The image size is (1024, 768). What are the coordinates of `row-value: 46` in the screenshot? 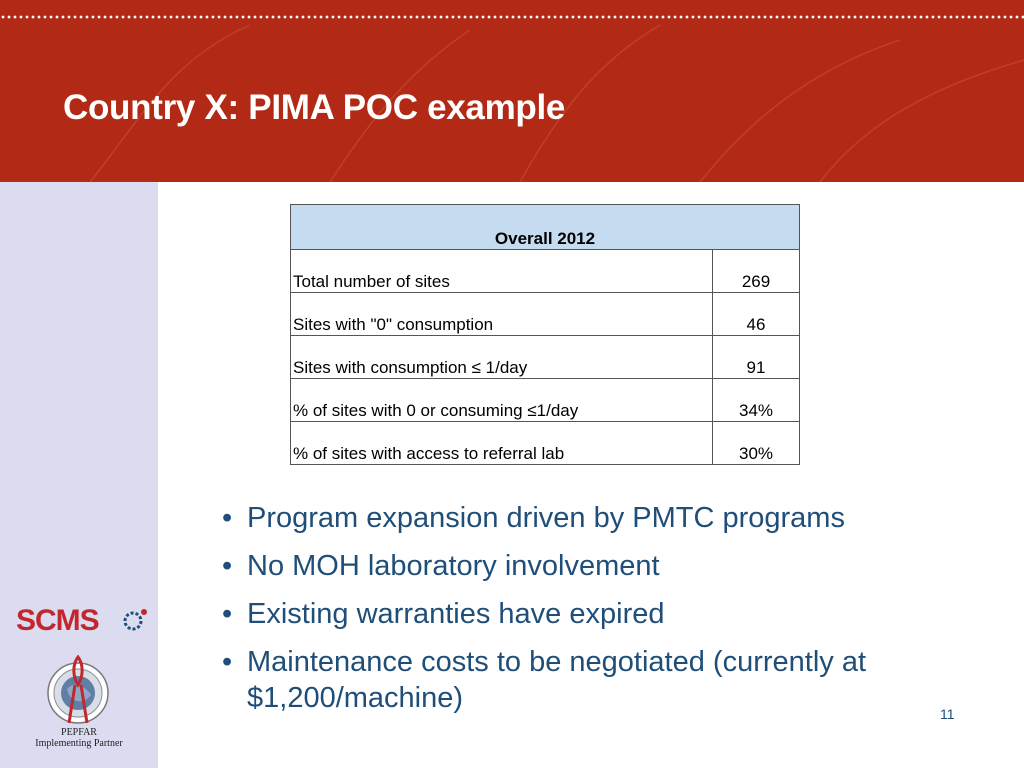 It's located at (756, 314).